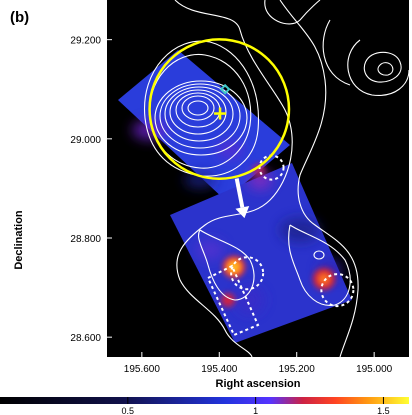 Image resolution: width=412 pixels, height=415 pixels. Describe the element at coordinates (219, 369) in the screenshot. I see `x-tick-label: 195.400` at that location.